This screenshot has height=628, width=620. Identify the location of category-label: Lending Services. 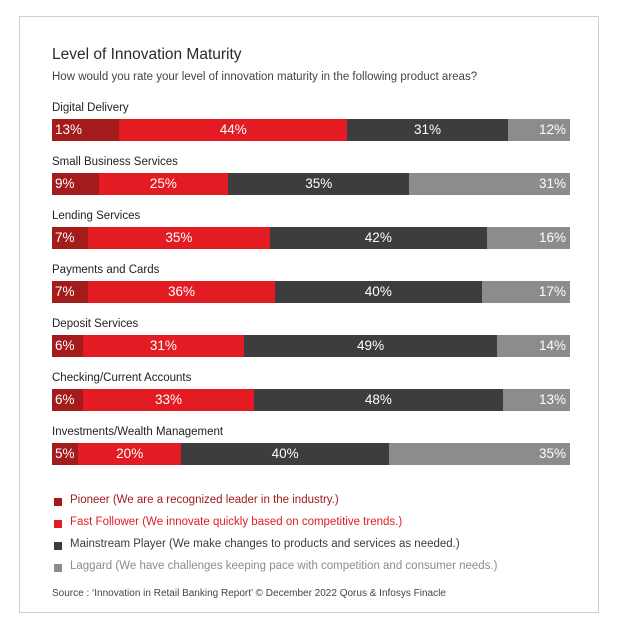
(96, 216).